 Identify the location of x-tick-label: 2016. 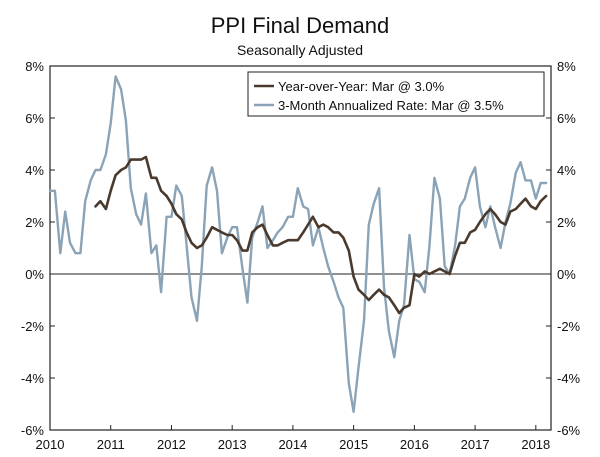
(414, 444).